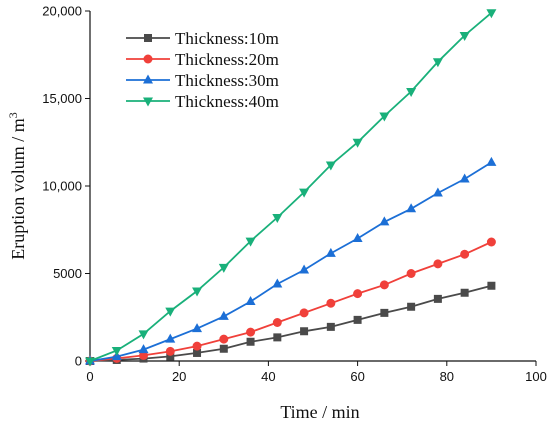 The image size is (550, 431). I want to click on x-axis-title: Time / min, so click(319, 412).